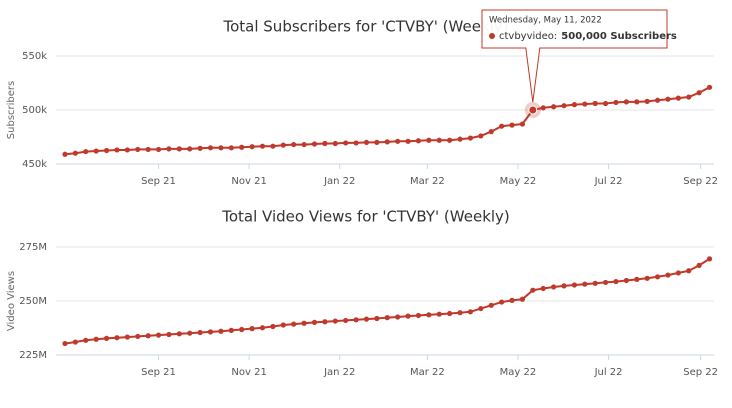  Describe the element at coordinates (619, 36) in the screenshot. I see `tooltip-value: 500,000 Subscribers` at that location.